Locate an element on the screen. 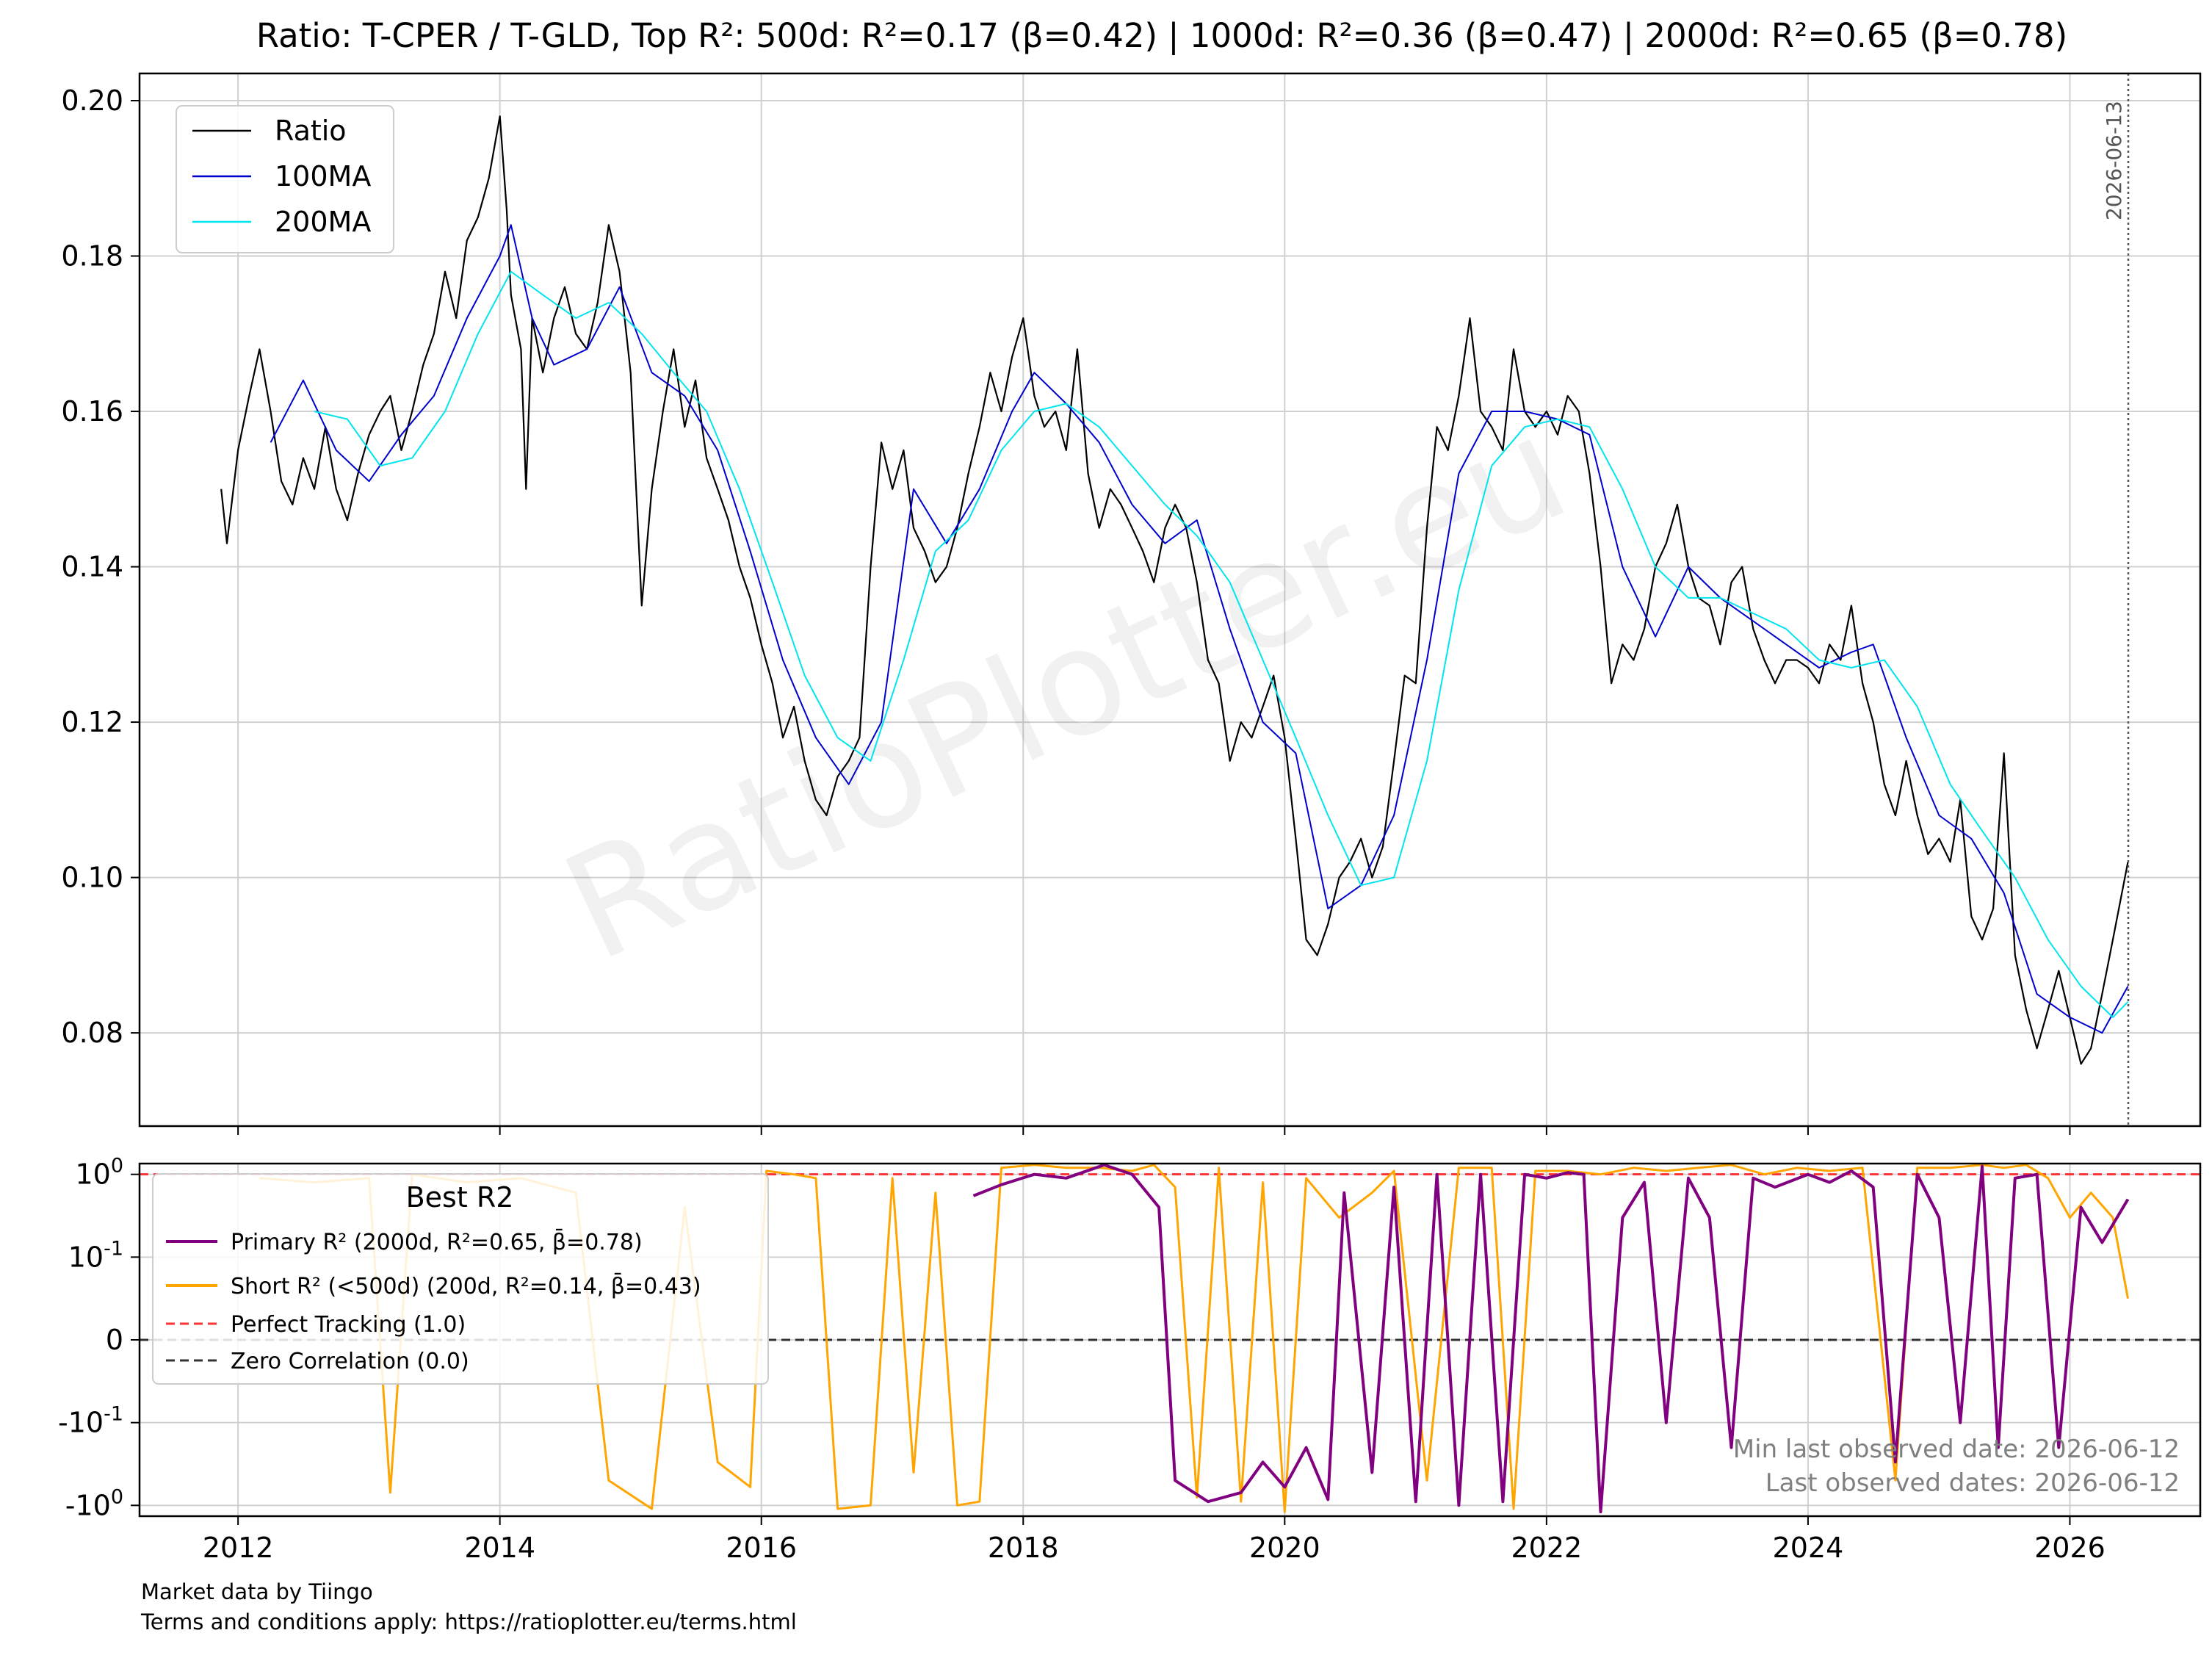 Image resolution: width=2212 pixels, height=1655 pixels. legend-label-ratio: Ratio is located at coordinates (311, 131).